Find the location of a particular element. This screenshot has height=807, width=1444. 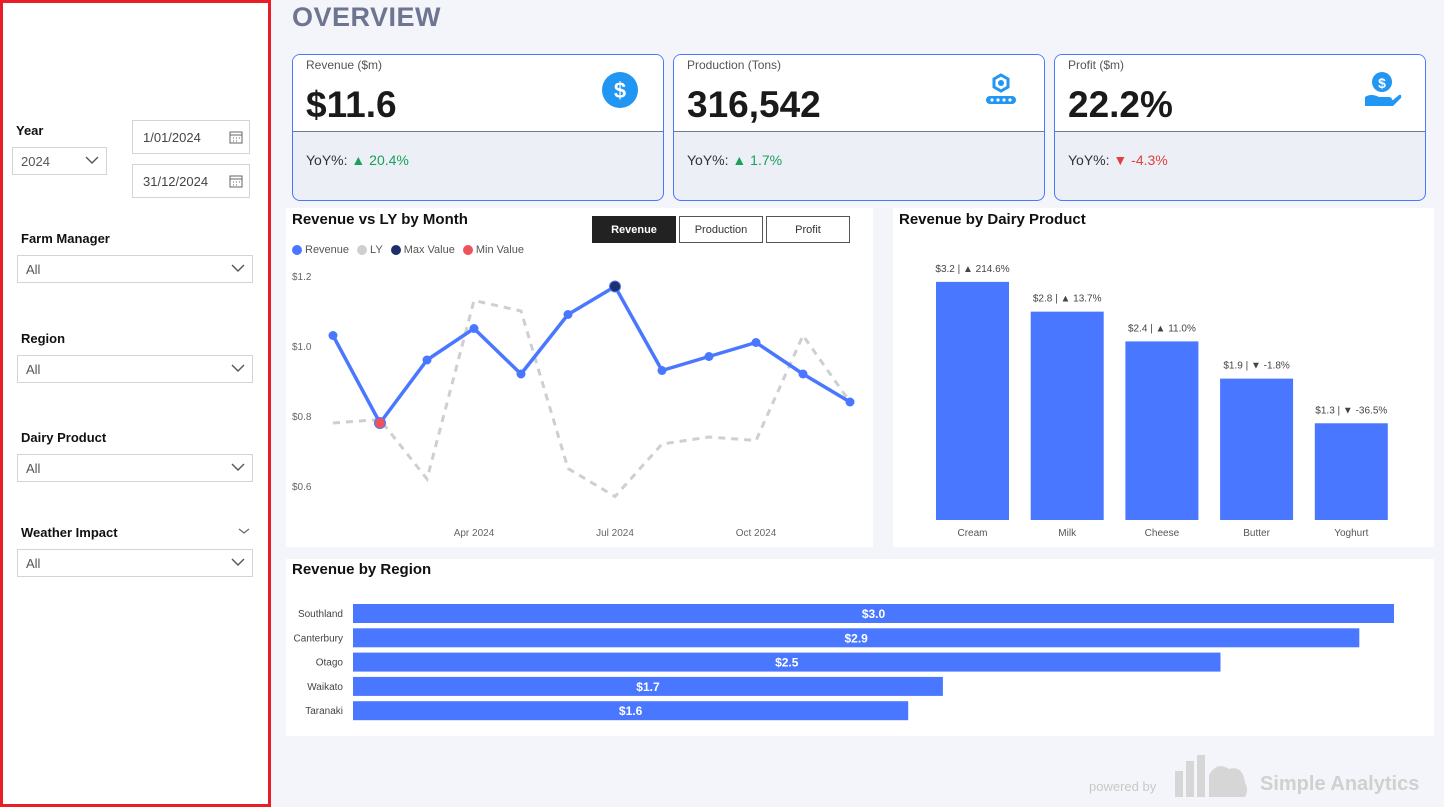

region-value-label: $1.7 is located at coordinates (648, 687).